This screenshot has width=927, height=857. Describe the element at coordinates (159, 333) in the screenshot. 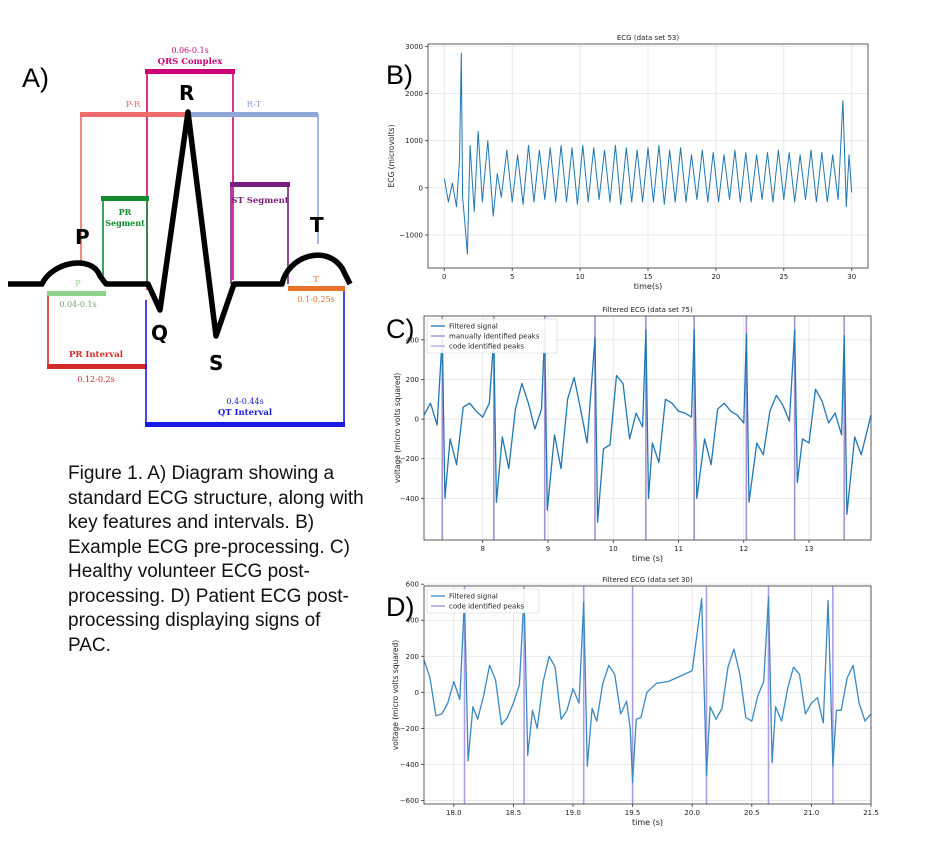

I see `wave-label-q: Q` at that location.